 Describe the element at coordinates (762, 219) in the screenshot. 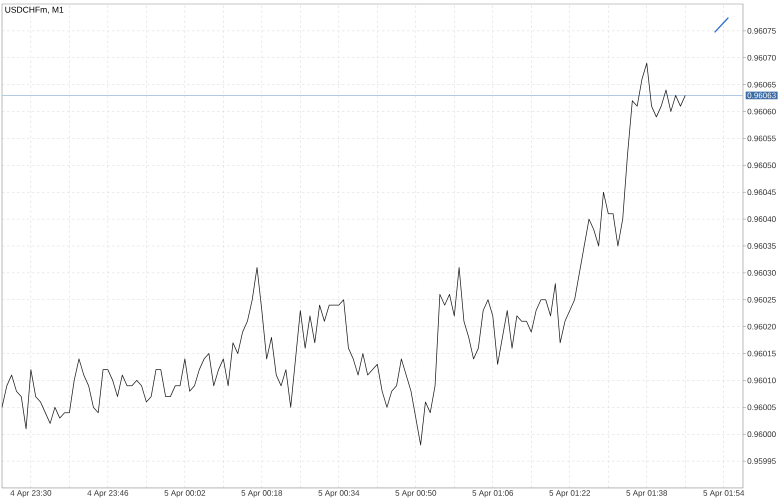

I see `y-tick-label: 0.96040` at that location.